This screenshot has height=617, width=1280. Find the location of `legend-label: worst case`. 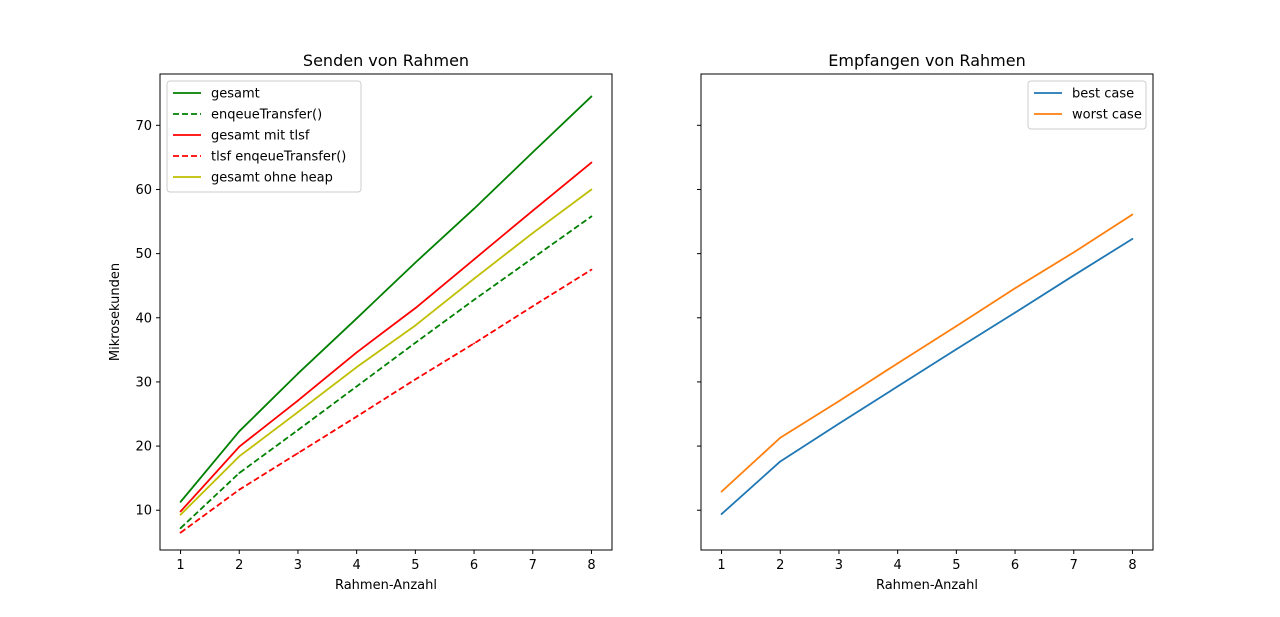

legend-label: worst case is located at coordinates (1107, 115).